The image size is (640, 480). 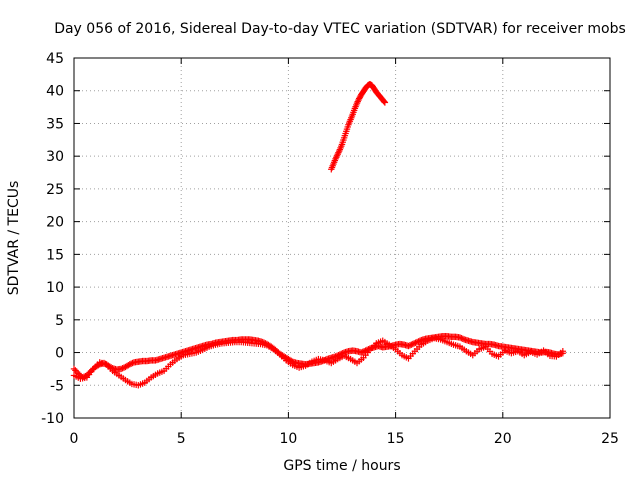 I want to click on y-tick-label: 40, so click(x=55, y=92).